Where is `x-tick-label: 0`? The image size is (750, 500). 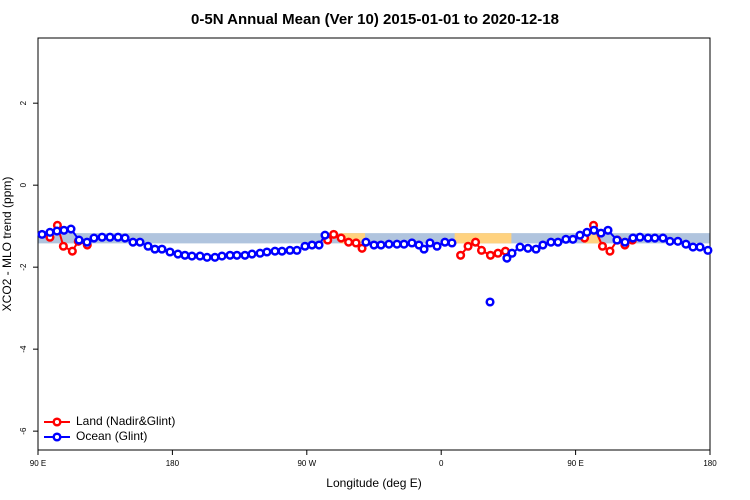
x-tick-label: 0 is located at coordinates (441, 463).